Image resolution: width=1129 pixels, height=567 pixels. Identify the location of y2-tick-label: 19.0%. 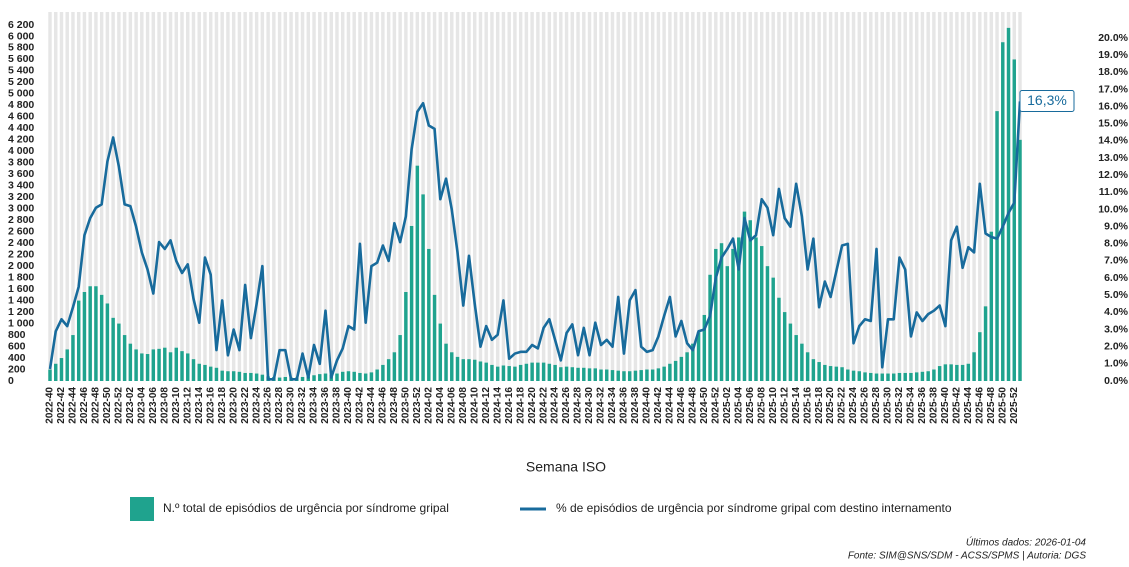
(1113, 55).